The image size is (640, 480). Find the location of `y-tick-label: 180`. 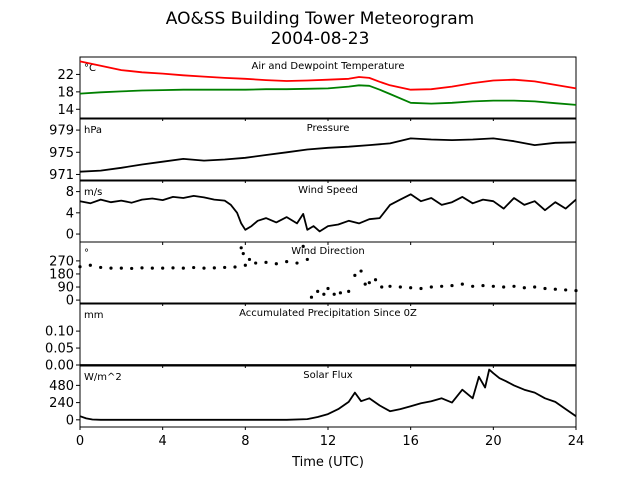

y-tick-label: 180 is located at coordinates (61, 274).